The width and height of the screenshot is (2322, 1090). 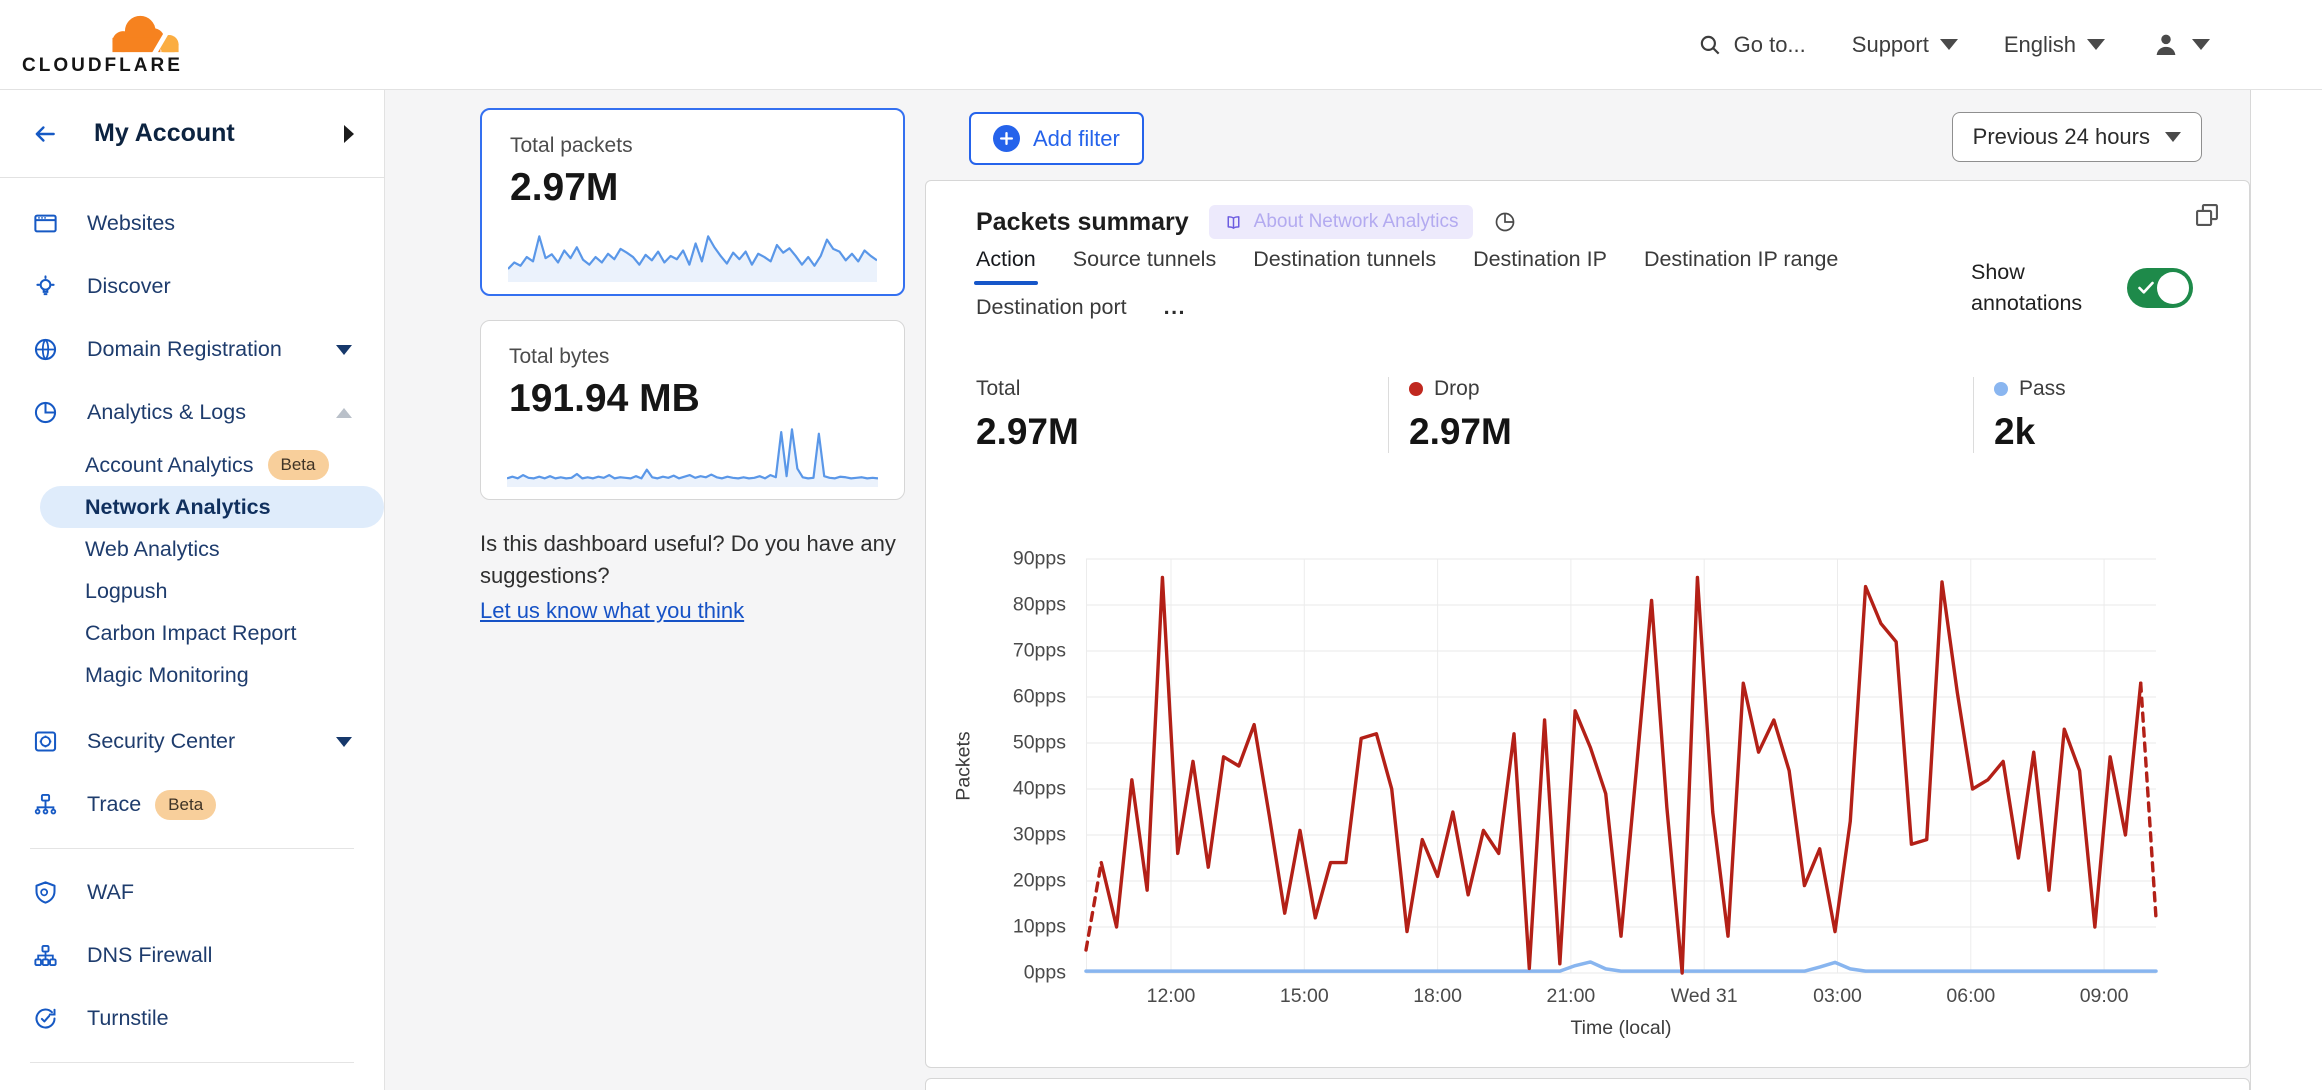 What do you see at coordinates (1039, 880) in the screenshot?
I see `y-tick-label: 20pps` at bounding box center [1039, 880].